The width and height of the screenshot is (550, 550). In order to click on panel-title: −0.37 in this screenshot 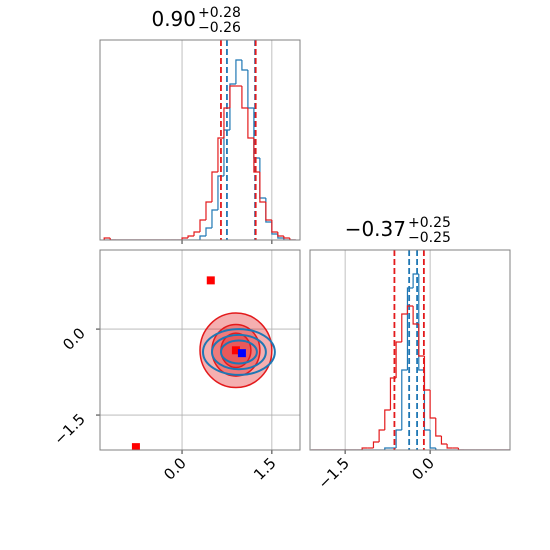, I will do `click(375, 229)`.